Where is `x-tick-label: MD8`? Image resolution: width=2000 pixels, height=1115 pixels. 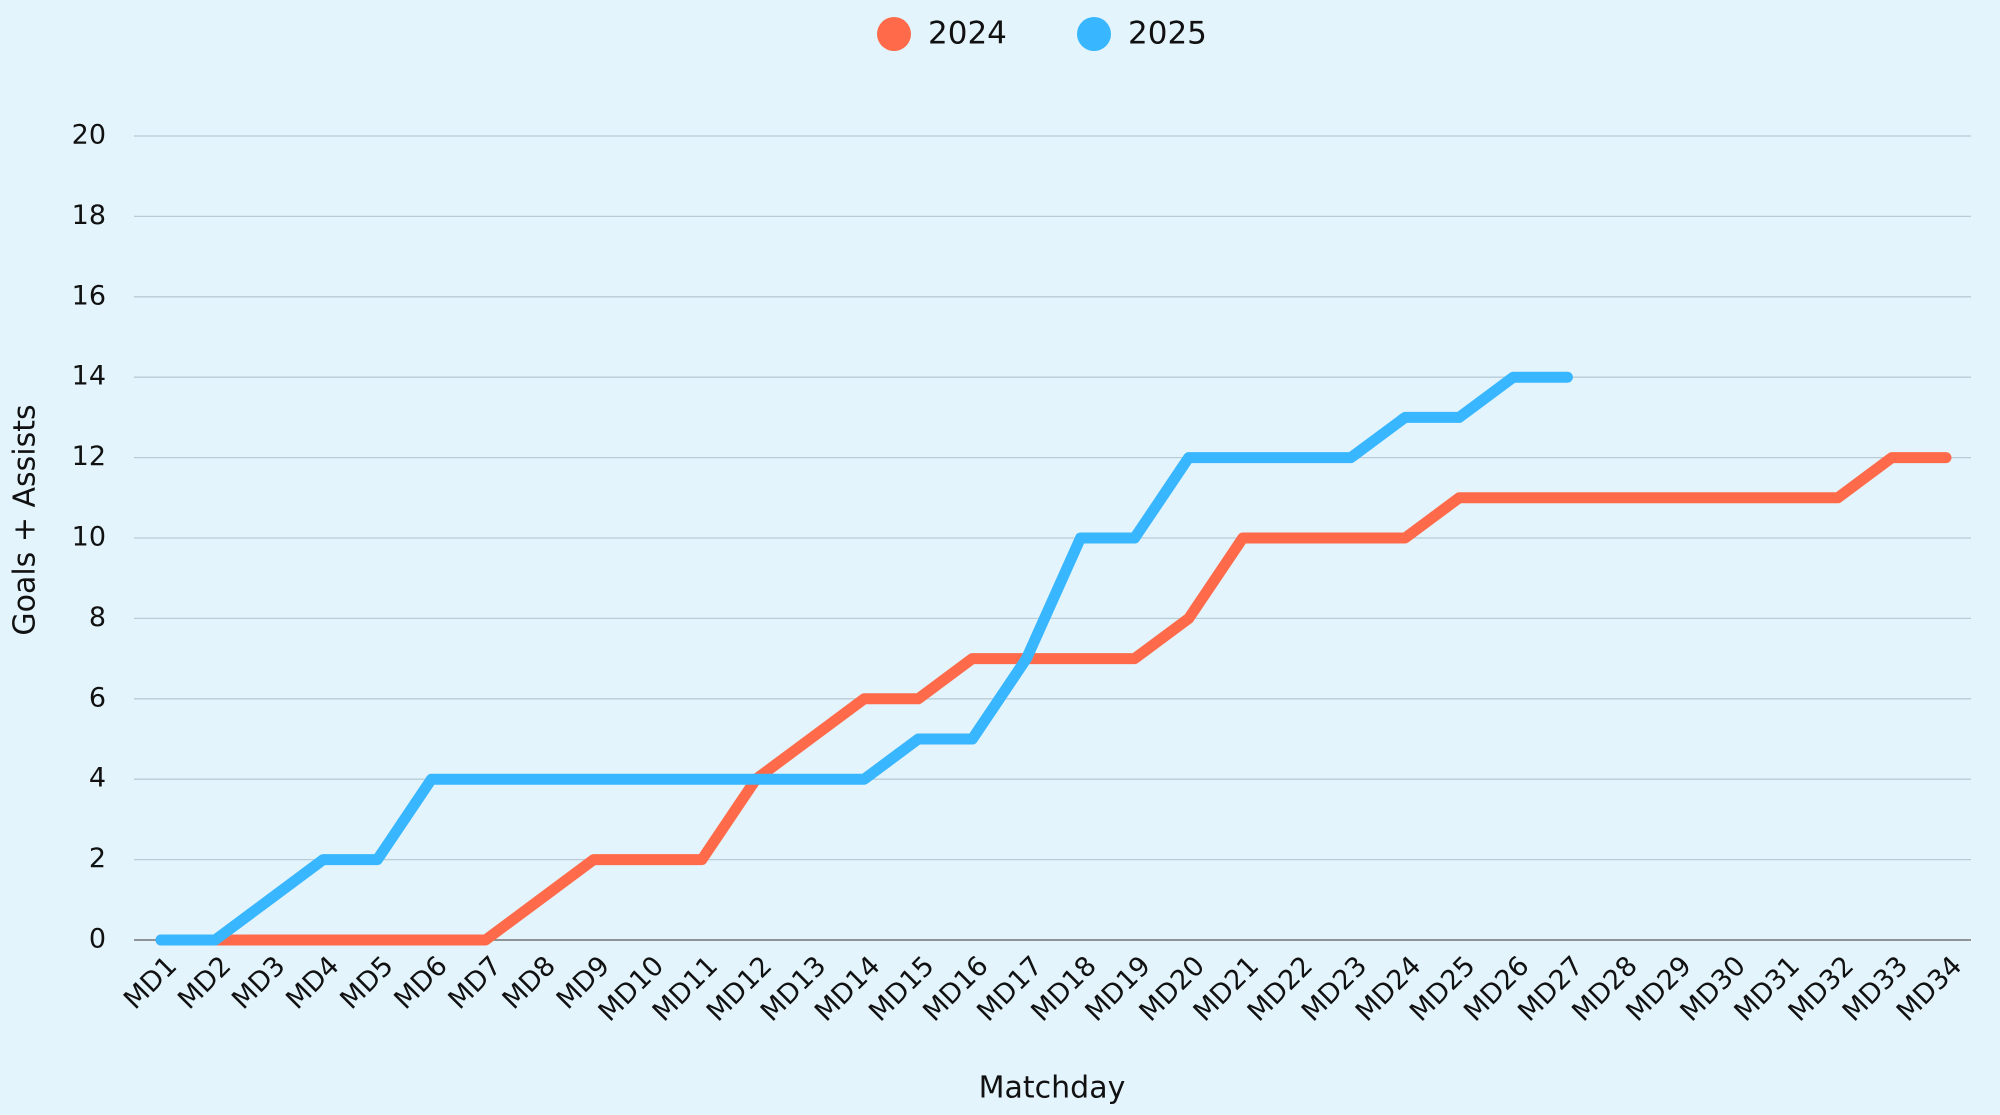
x-tick-label: MD8 is located at coordinates (529, 982).